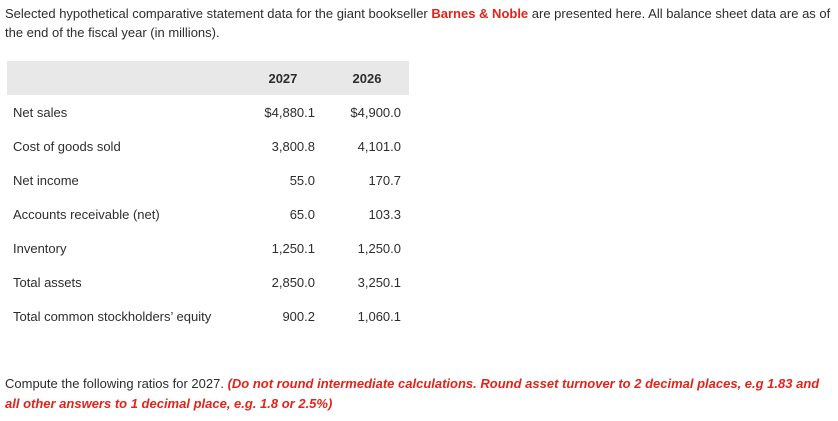  What do you see at coordinates (384, 214) in the screenshot?
I see `value-2026: 103.3` at bounding box center [384, 214].